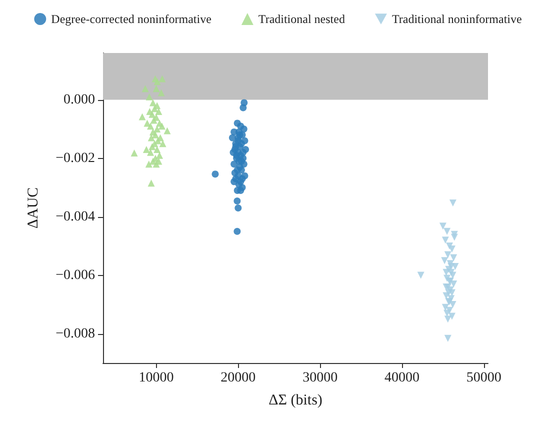 Image resolution: width=556 pixels, height=432 pixels. What do you see at coordinates (402, 378) in the screenshot?
I see `x-tick-label: 40000` at bounding box center [402, 378].